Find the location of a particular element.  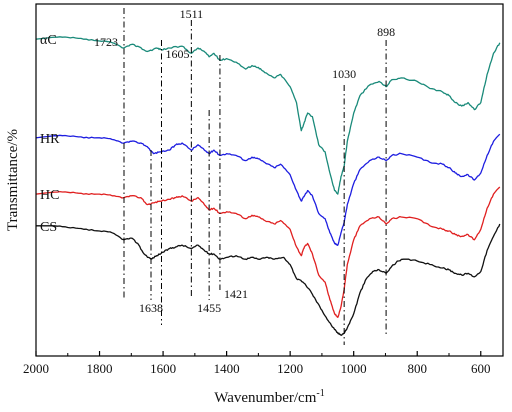

annotation-label-898: 898 is located at coordinates (386, 32).